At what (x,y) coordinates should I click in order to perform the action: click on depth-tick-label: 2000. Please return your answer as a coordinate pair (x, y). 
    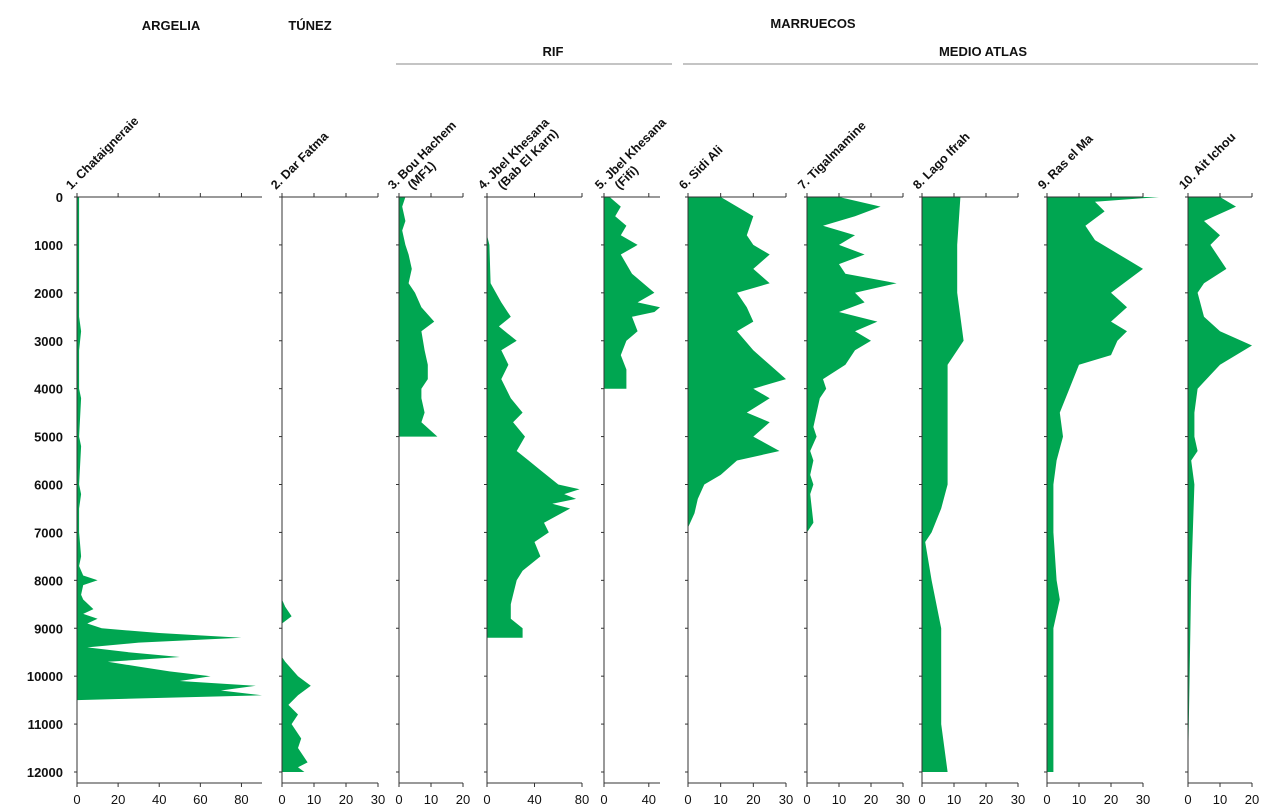
    Looking at the image, I should click on (48, 293).